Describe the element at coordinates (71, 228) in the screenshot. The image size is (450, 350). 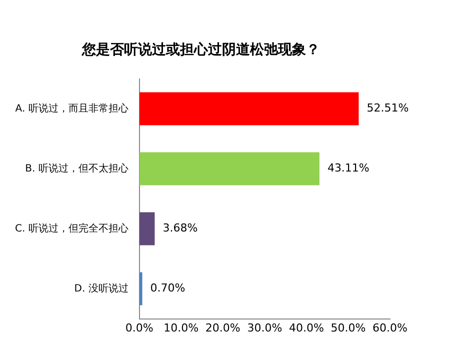
I see `y-tick-label: C. 听说过，但完全不担心` at that location.